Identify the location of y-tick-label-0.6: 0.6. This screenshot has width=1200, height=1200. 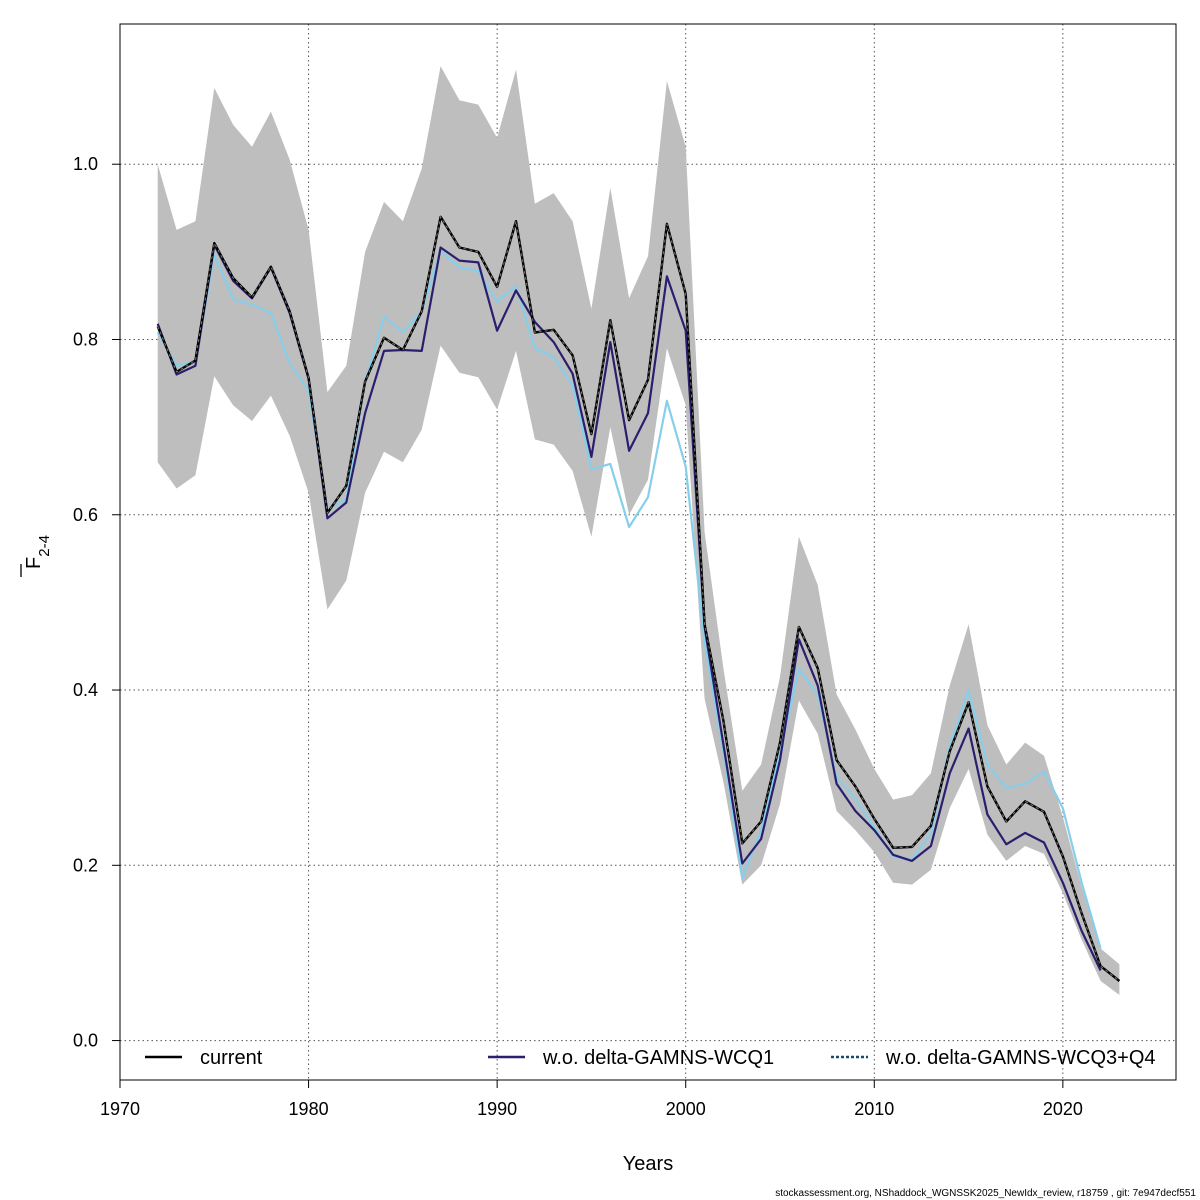
(85, 515).